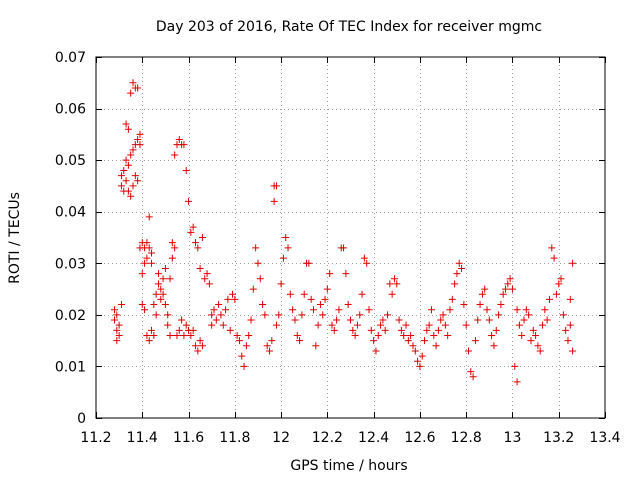  Describe the element at coordinates (70, 161) in the screenshot. I see `y-tick-label: 0.05` at that location.